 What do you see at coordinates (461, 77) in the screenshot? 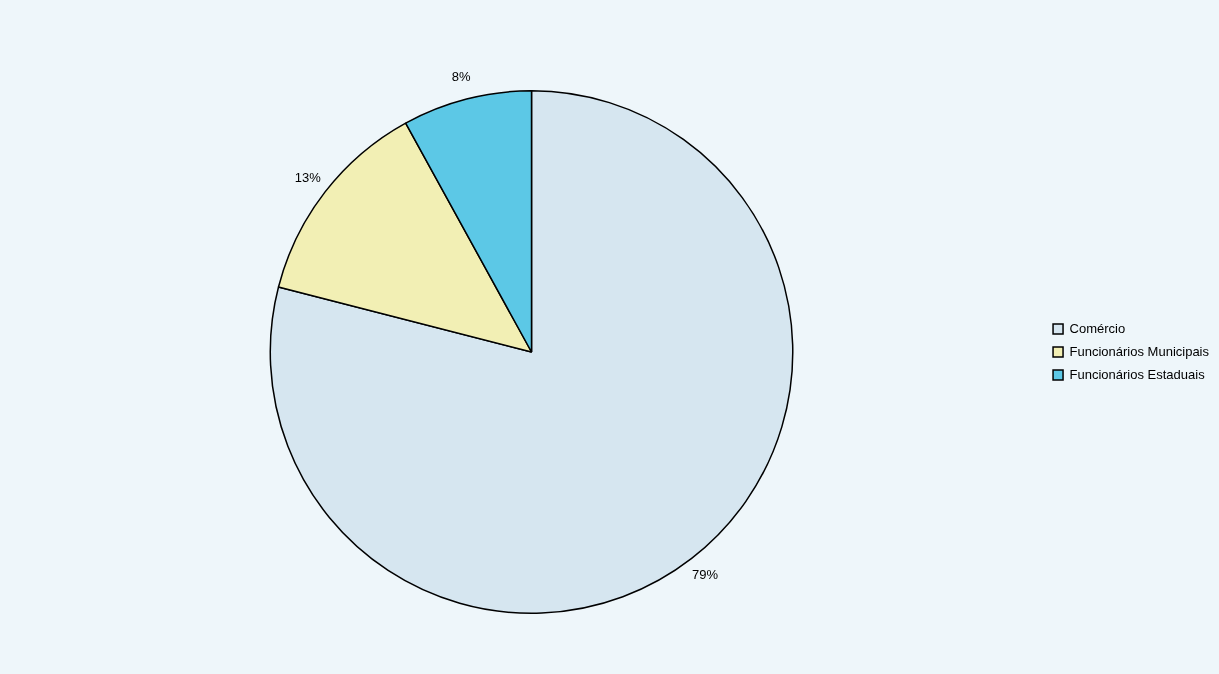
I see `data-label: 8%` at bounding box center [461, 77].